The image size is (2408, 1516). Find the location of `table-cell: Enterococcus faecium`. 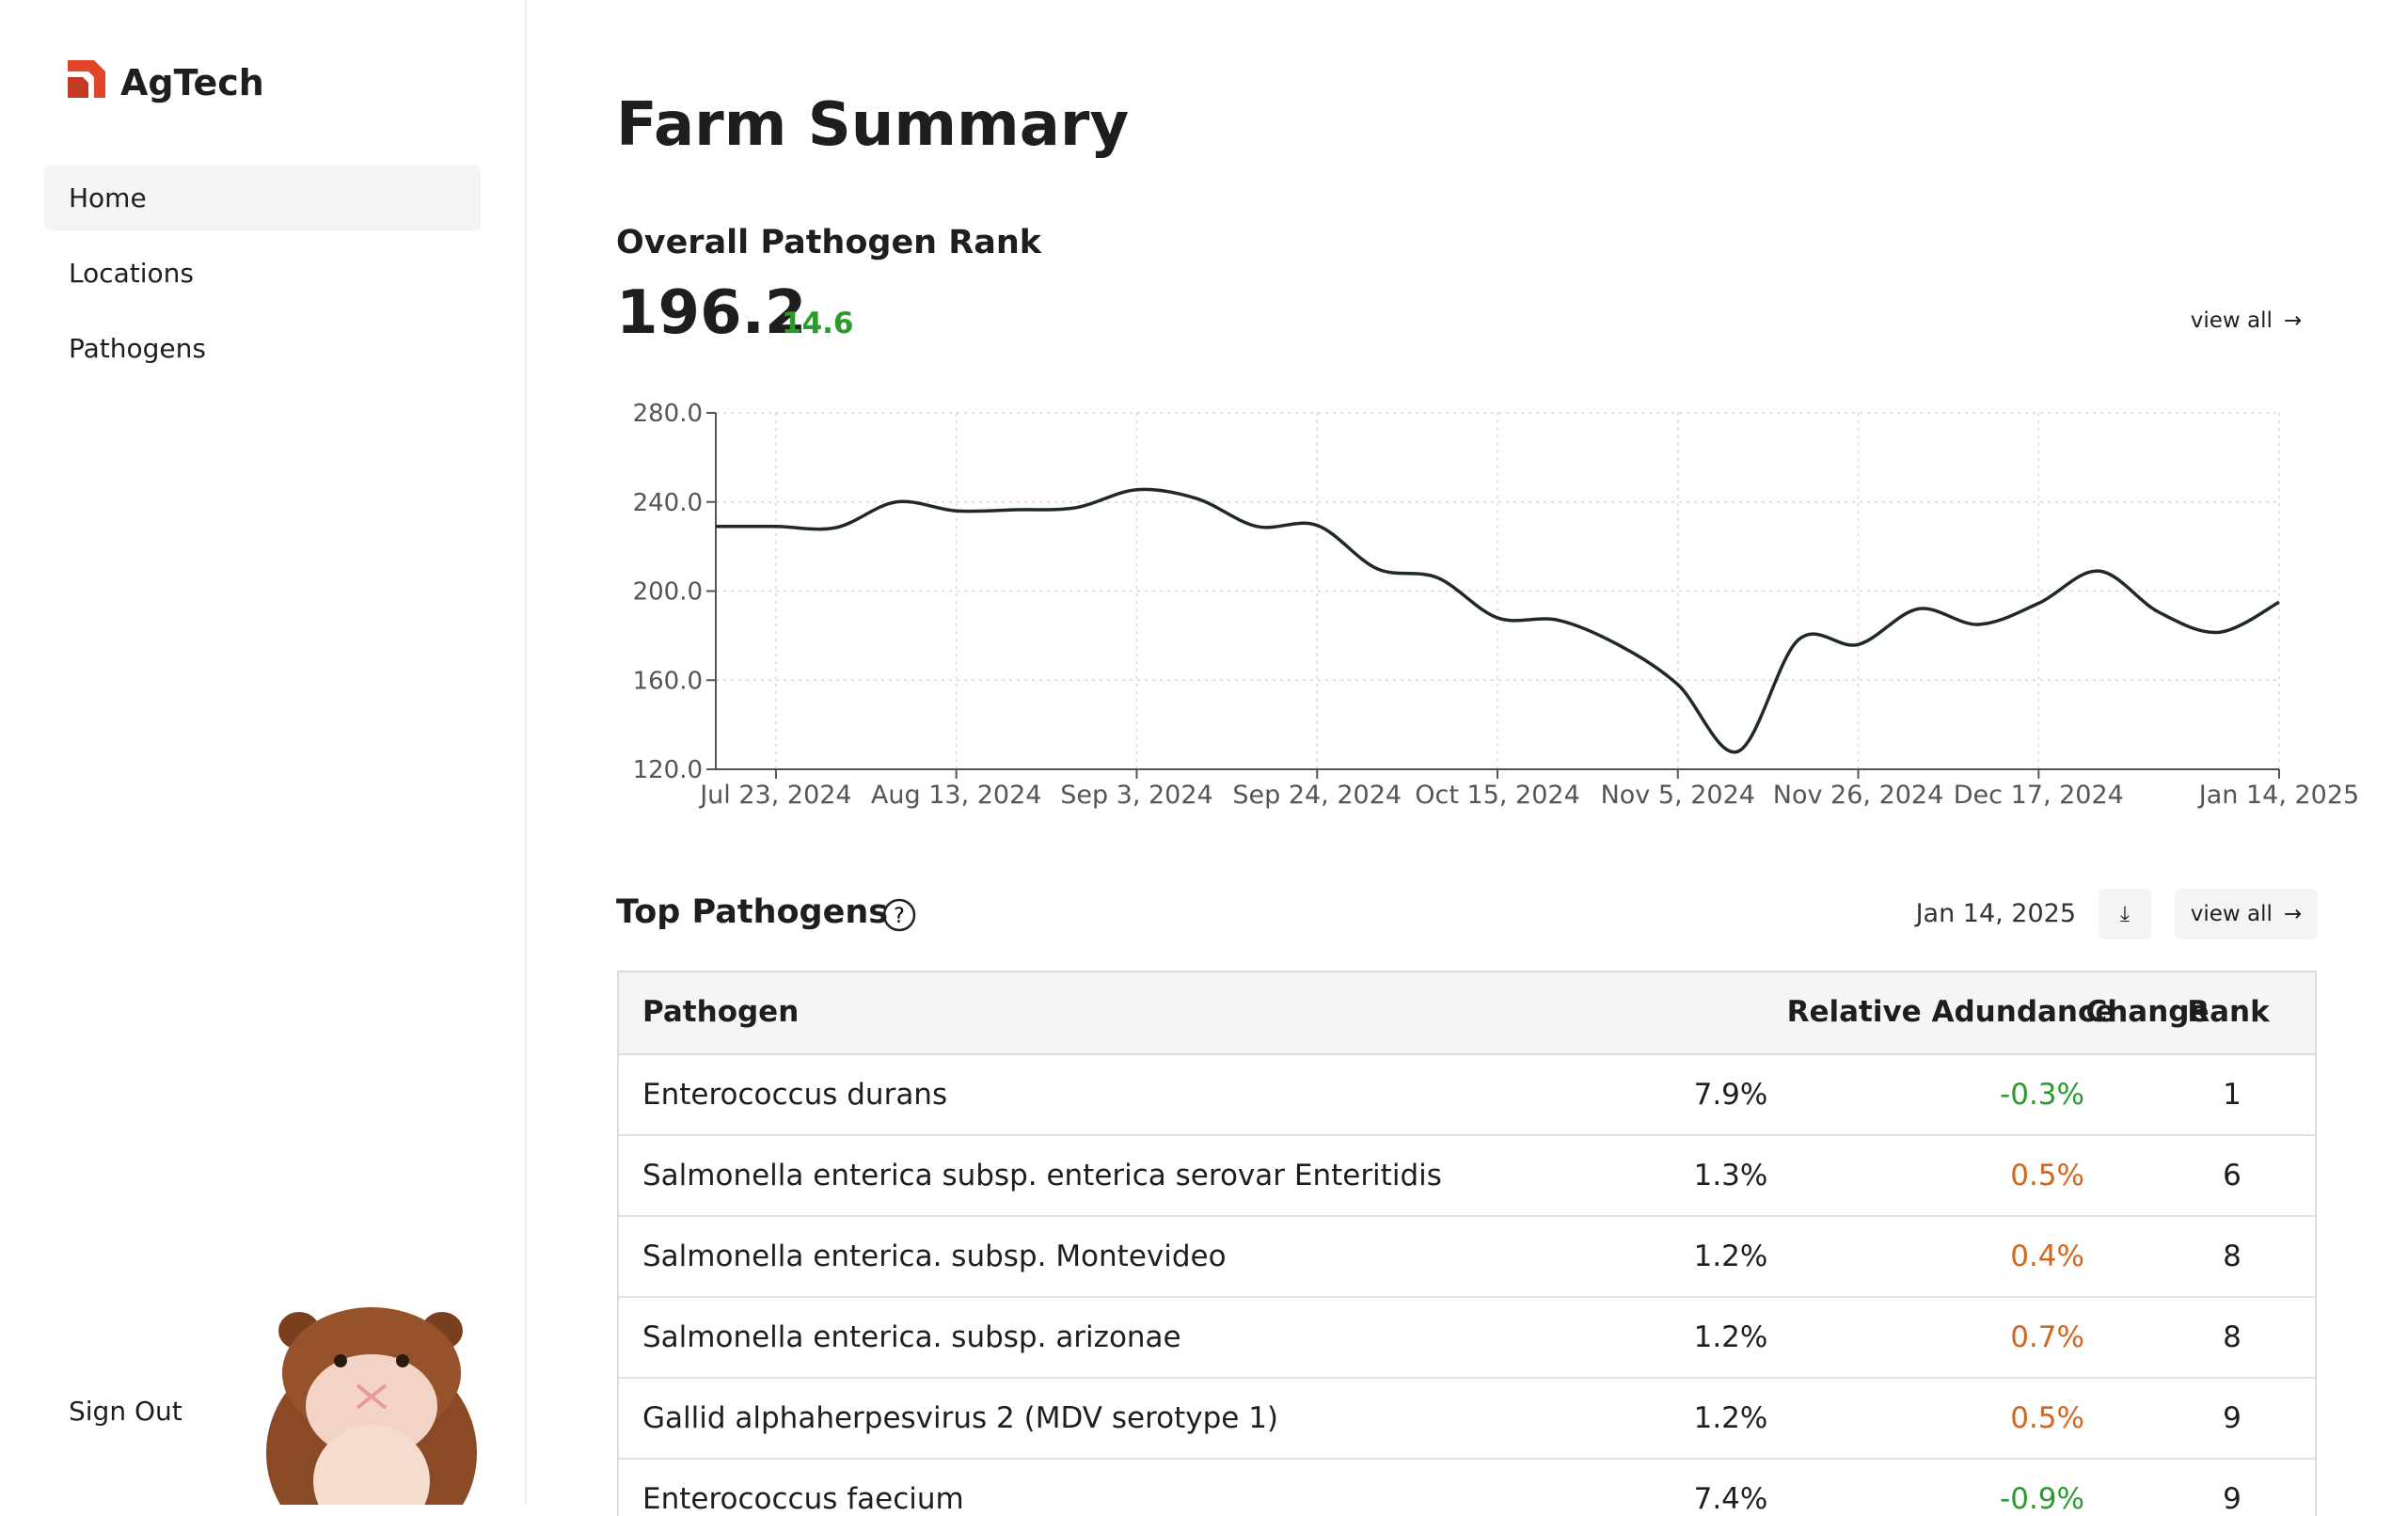

table-cell: Enterococcus faecium is located at coordinates (803, 1499).